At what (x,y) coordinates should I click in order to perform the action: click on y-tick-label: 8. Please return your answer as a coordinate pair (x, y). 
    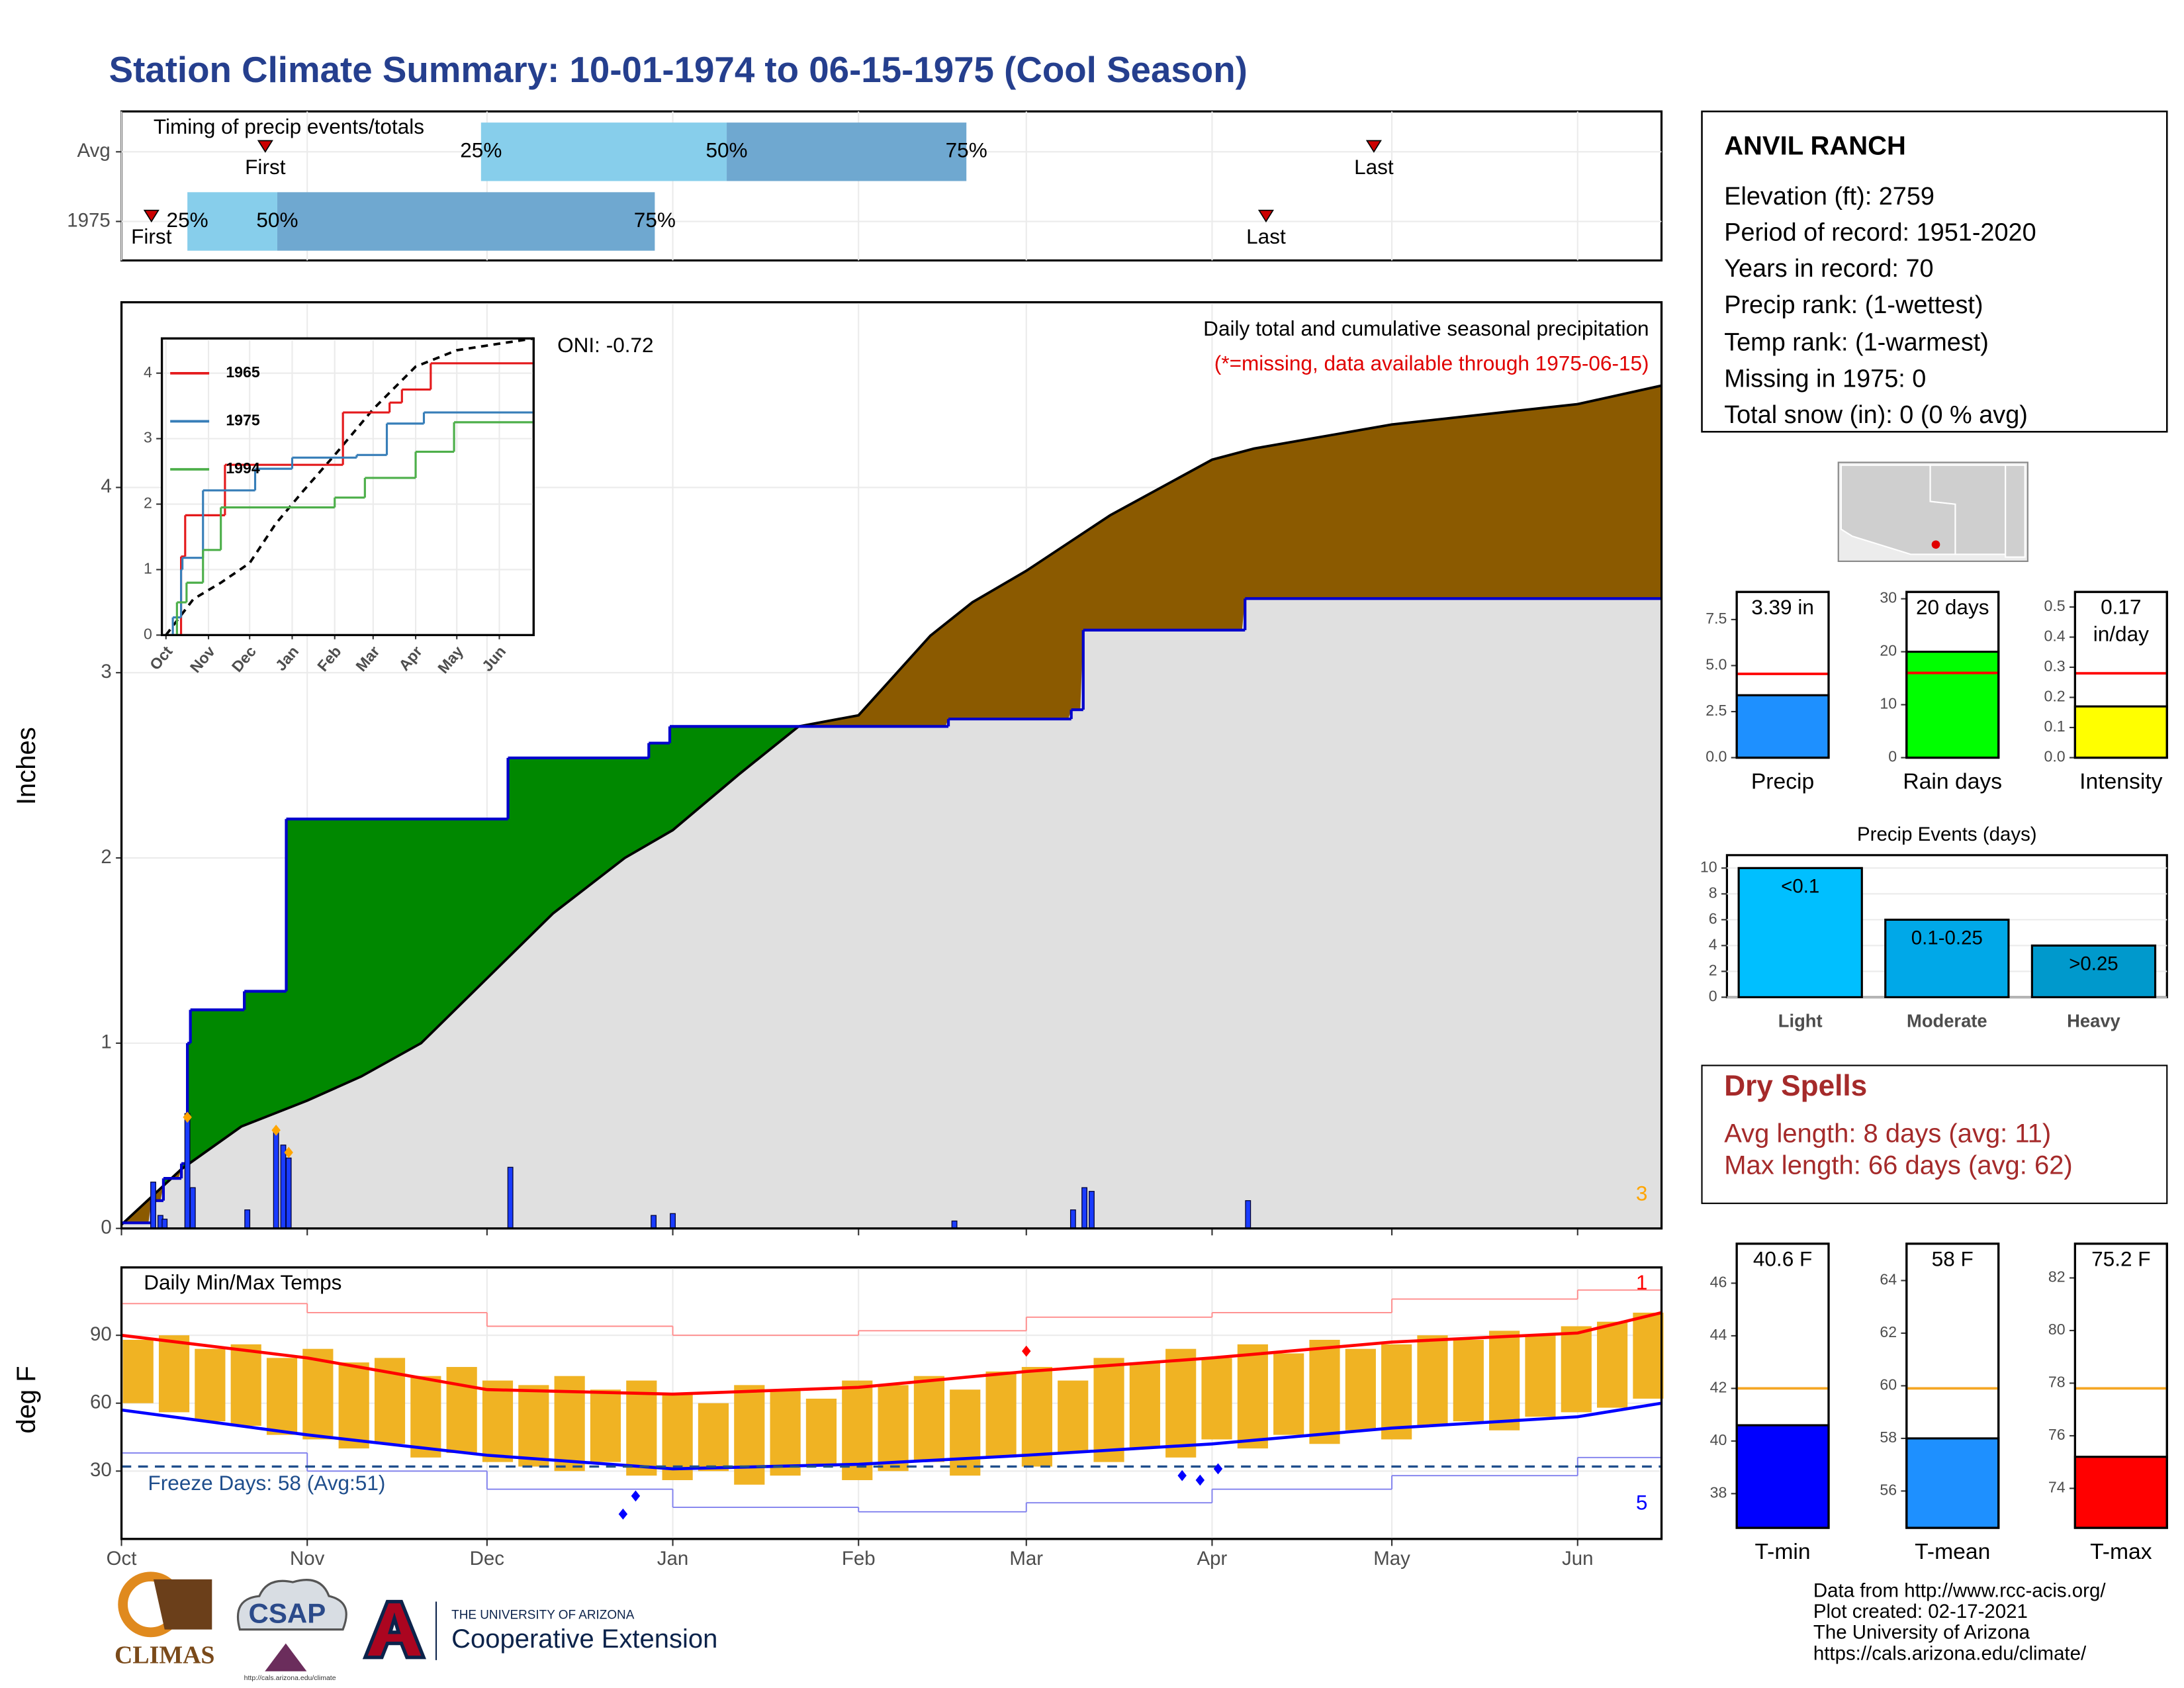
    Looking at the image, I should click on (1713, 892).